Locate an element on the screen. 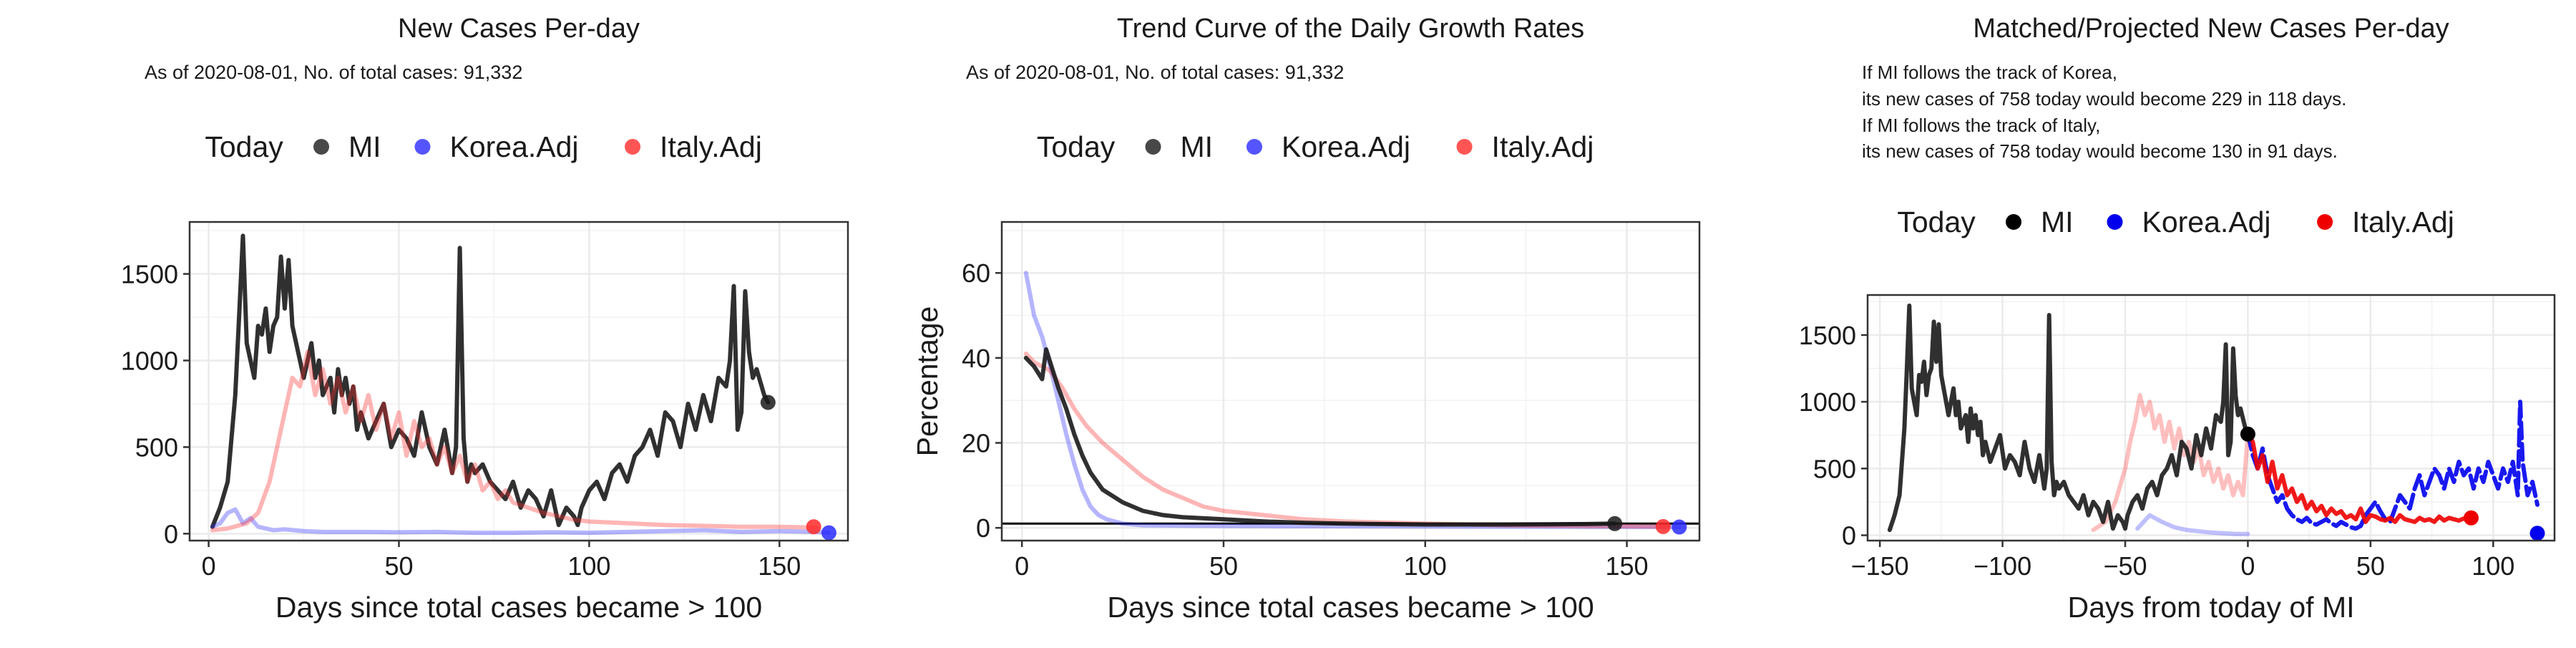 This screenshot has width=2576, height=648. x-tick-label: −150 is located at coordinates (1880, 566).